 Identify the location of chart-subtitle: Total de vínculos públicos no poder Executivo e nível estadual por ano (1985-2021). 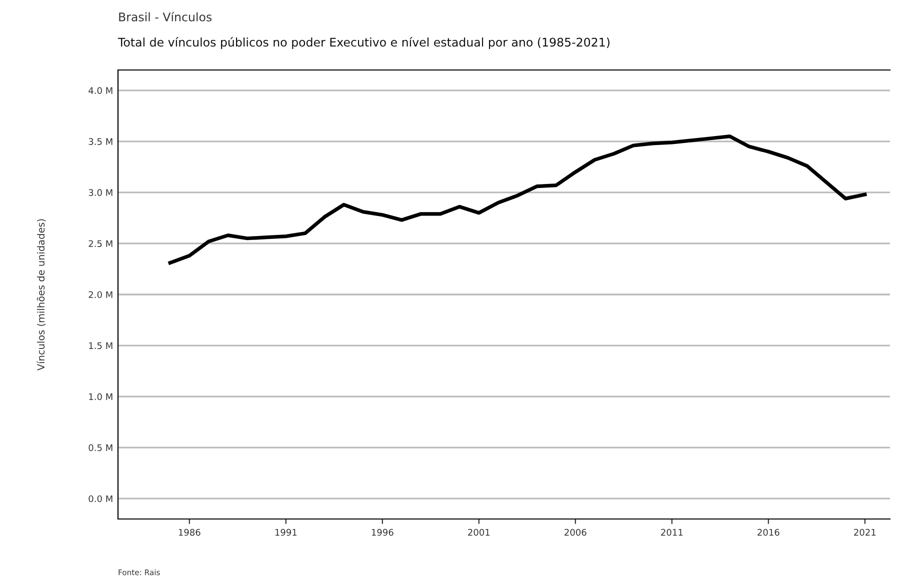
(364, 43).